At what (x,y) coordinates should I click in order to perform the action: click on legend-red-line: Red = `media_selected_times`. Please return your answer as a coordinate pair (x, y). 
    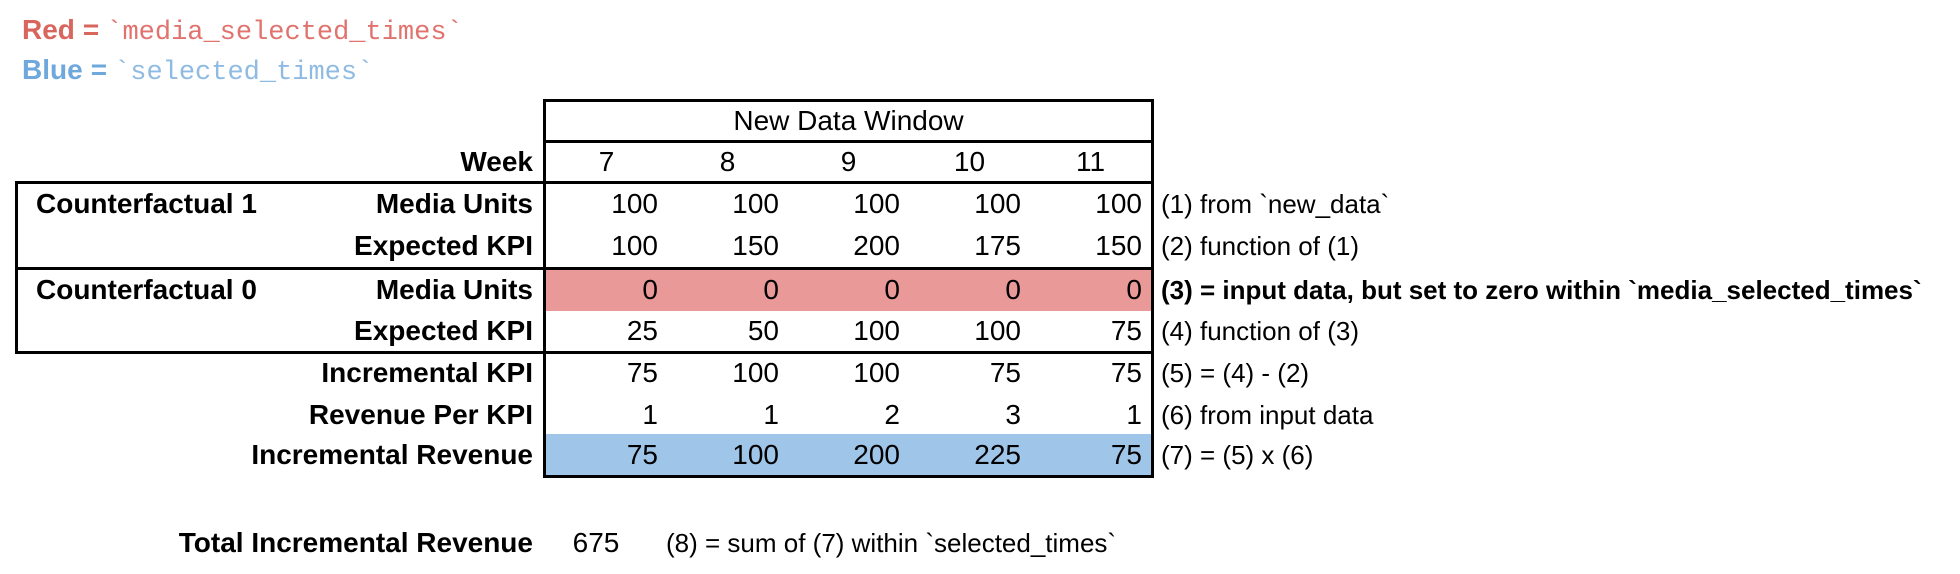
    Looking at the image, I should click on (242, 31).